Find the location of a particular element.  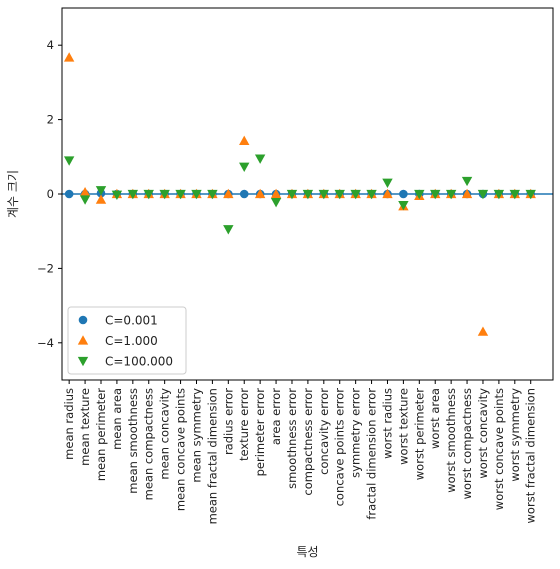

x-tick-label: compactness error is located at coordinates (308, 442).